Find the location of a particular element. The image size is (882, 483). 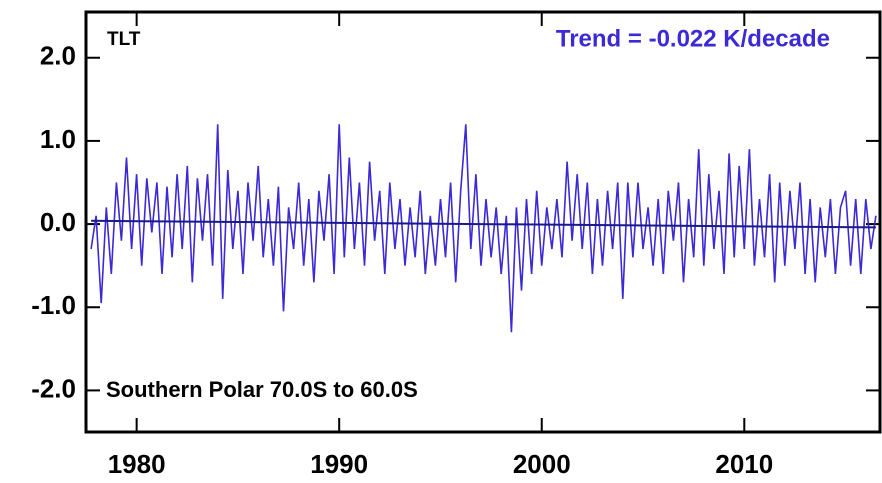

y-tick-label: -2.0 is located at coordinates (53, 388).